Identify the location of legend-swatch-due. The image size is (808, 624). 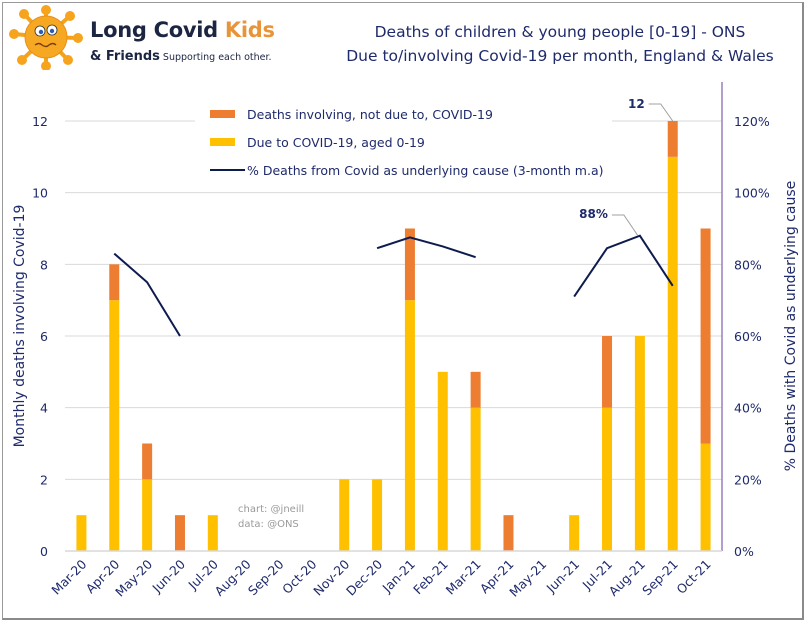
(222, 142).